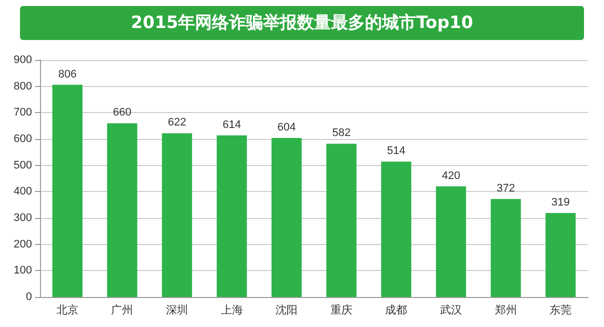  Describe the element at coordinates (23, 218) in the screenshot. I see `y-tick-label: 300` at that location.